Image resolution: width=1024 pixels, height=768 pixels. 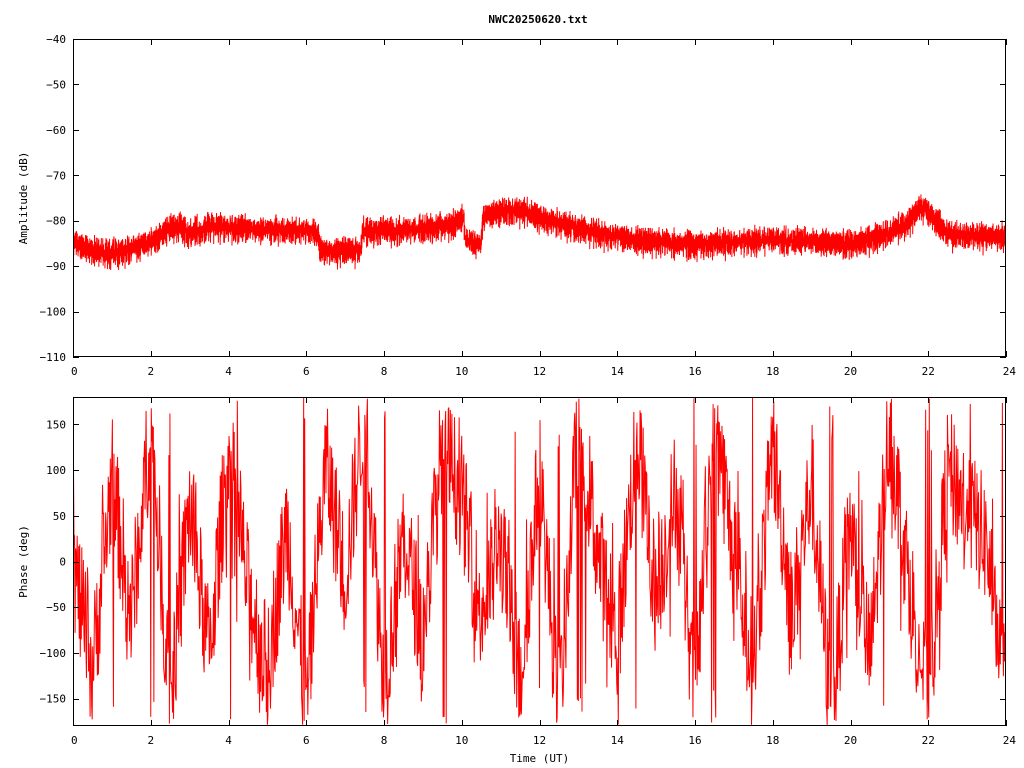 I want to click on amplitude-ytick-label: −50, so click(x=56, y=84).